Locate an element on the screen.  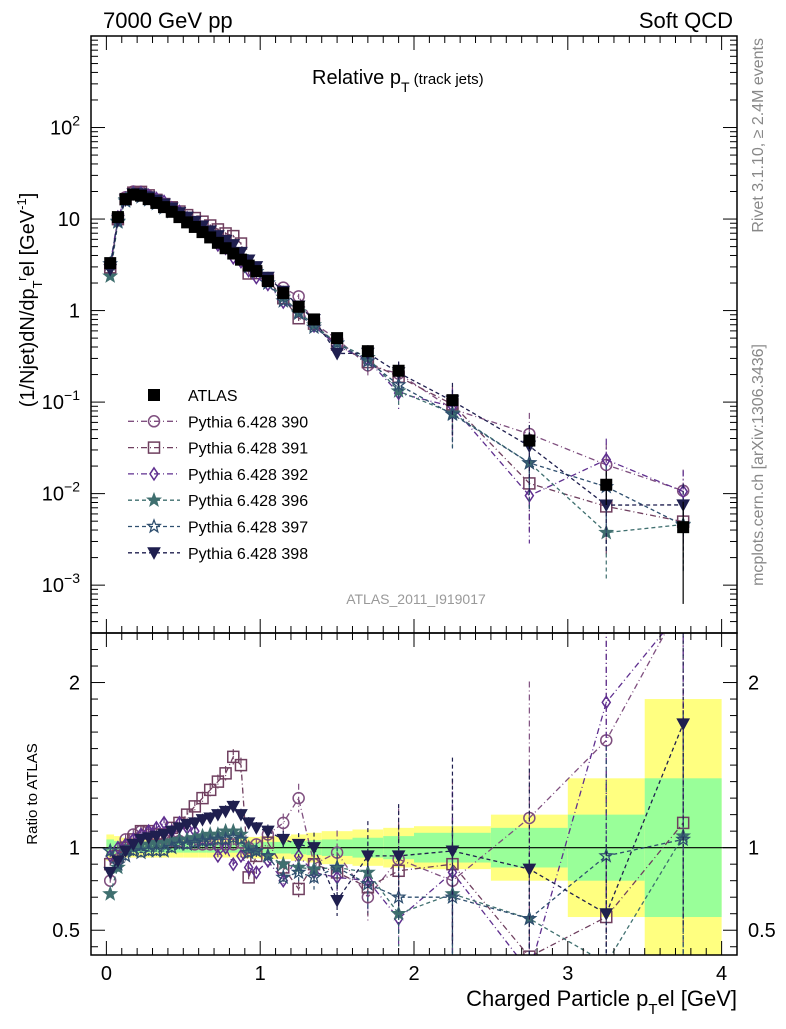
y-tick-base: 1 is located at coordinates (74, 312).